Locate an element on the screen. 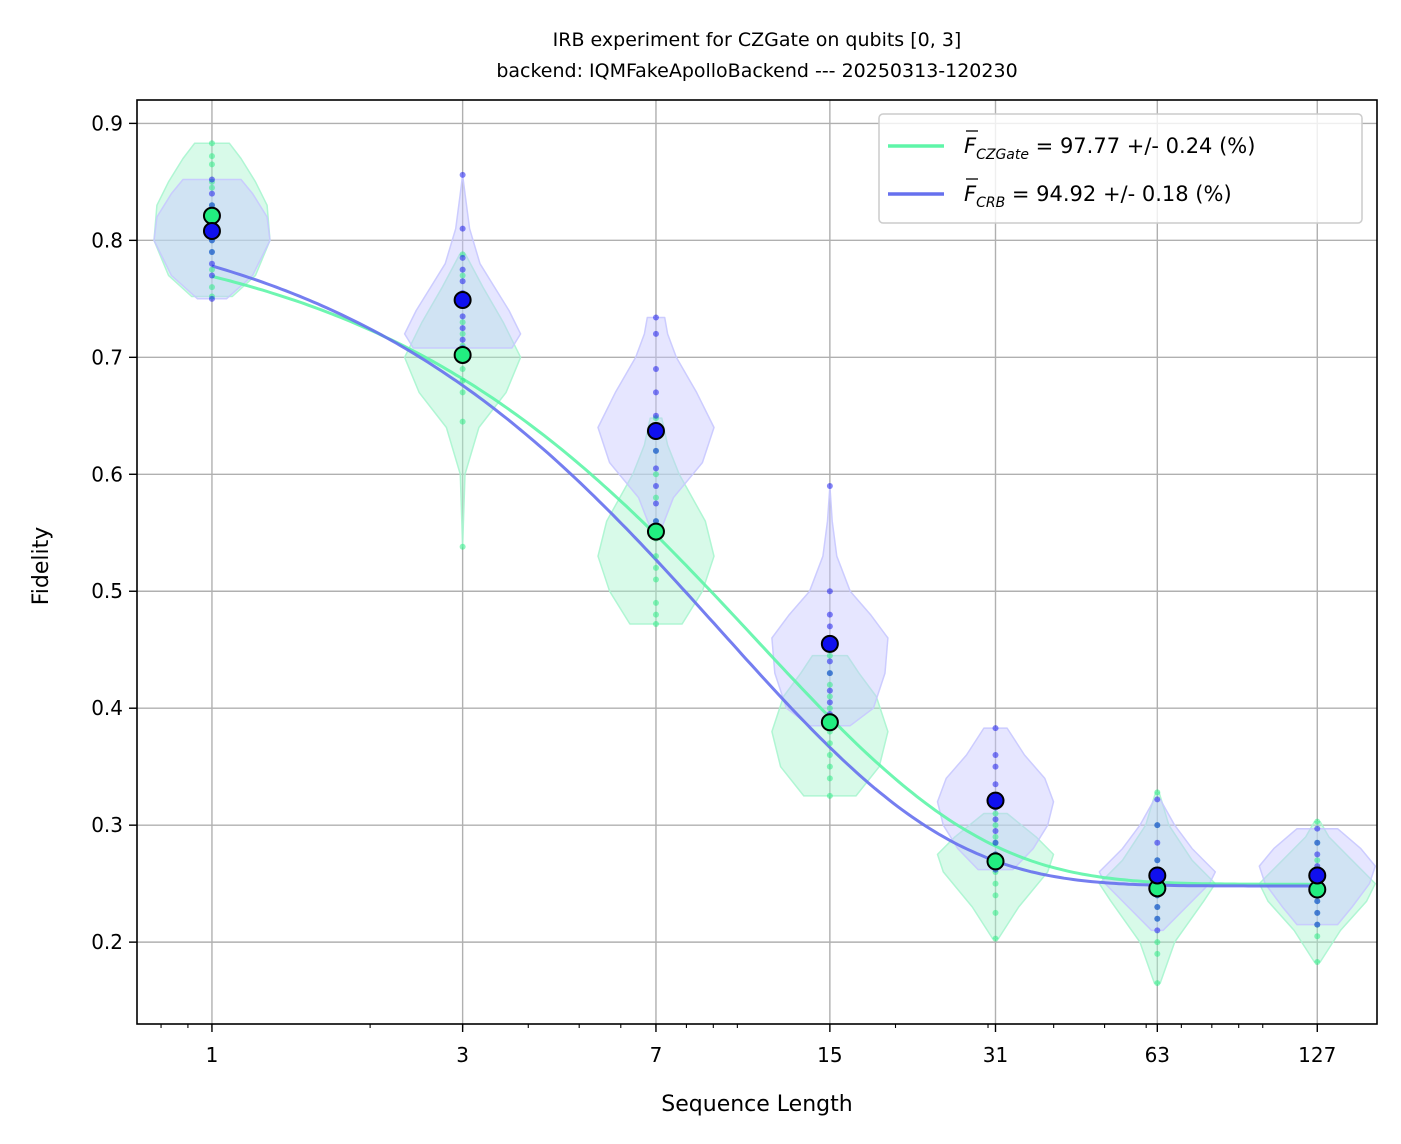 The height and width of the screenshot is (1144, 1401). x-tick-label-7: 7 is located at coordinates (656, 1055).